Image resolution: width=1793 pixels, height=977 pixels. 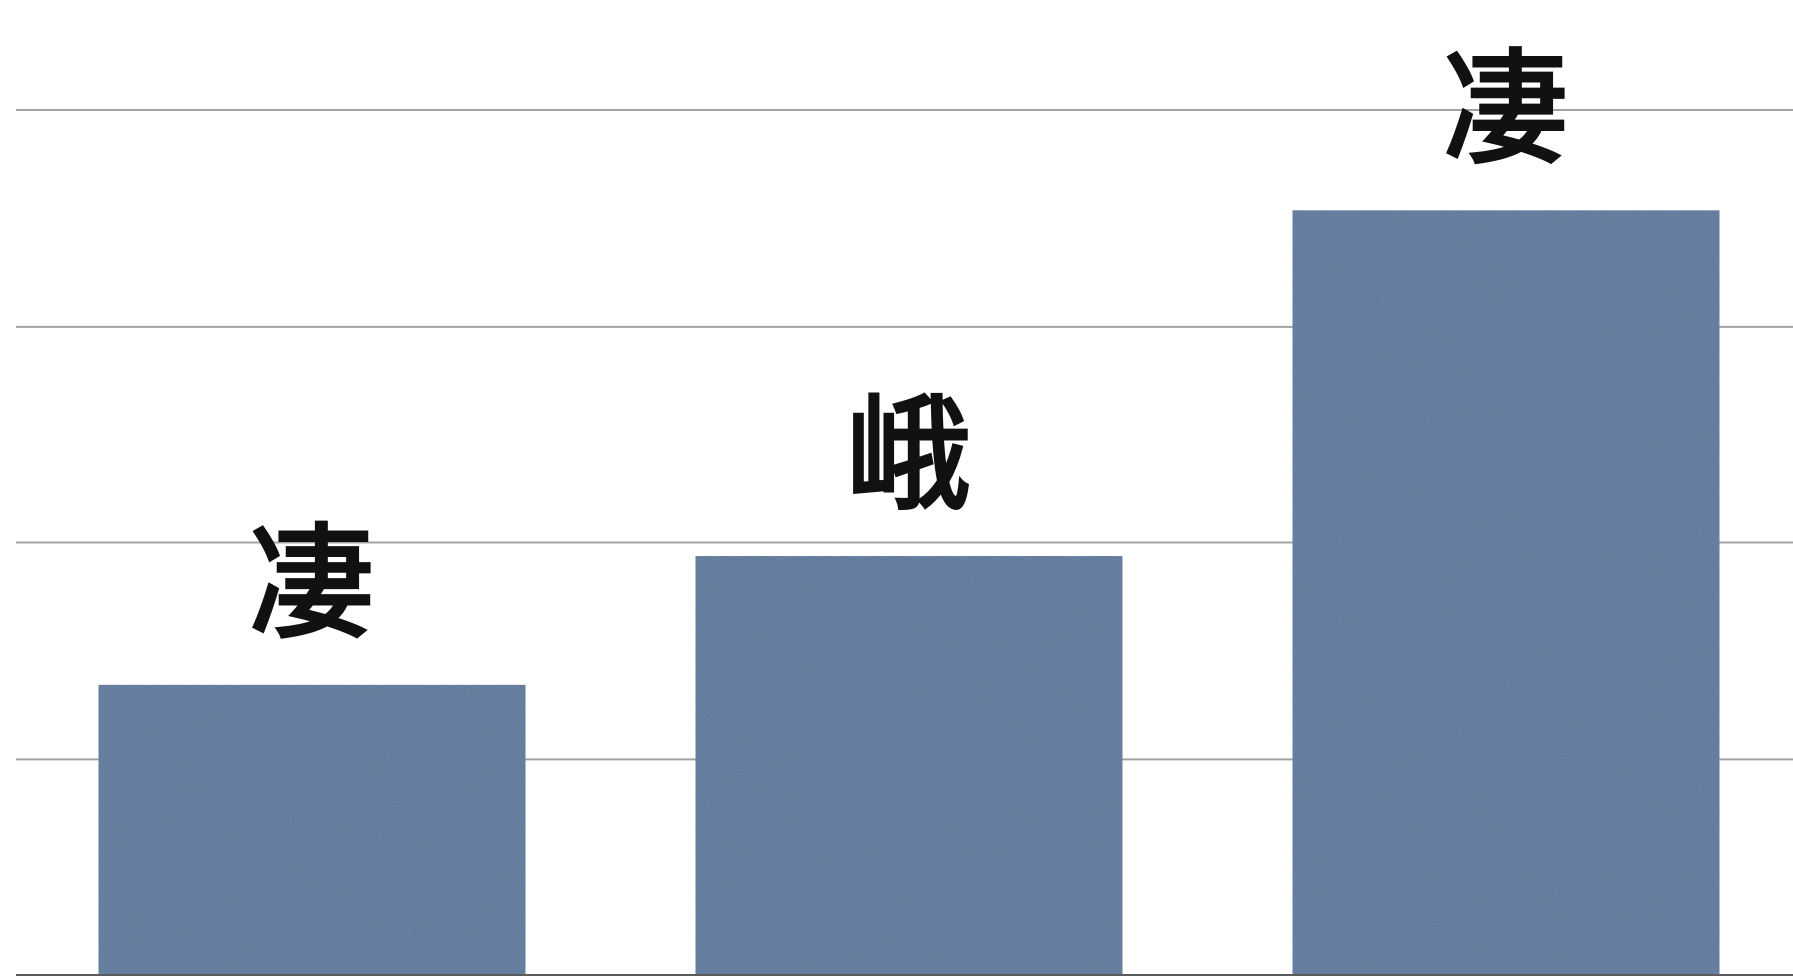 What do you see at coordinates (312, 585) in the screenshot?
I see `bar-label-1: 凄` at bounding box center [312, 585].